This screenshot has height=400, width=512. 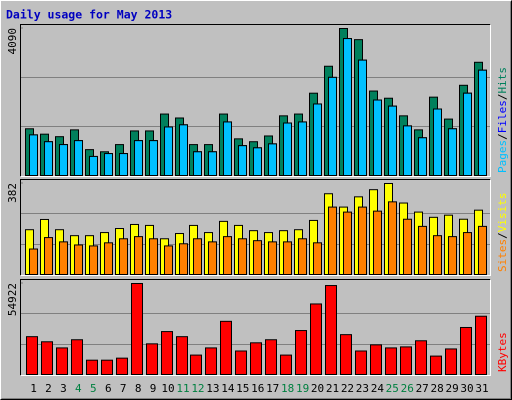 I want to click on legend: Sites/Visits, so click(x=502, y=233).